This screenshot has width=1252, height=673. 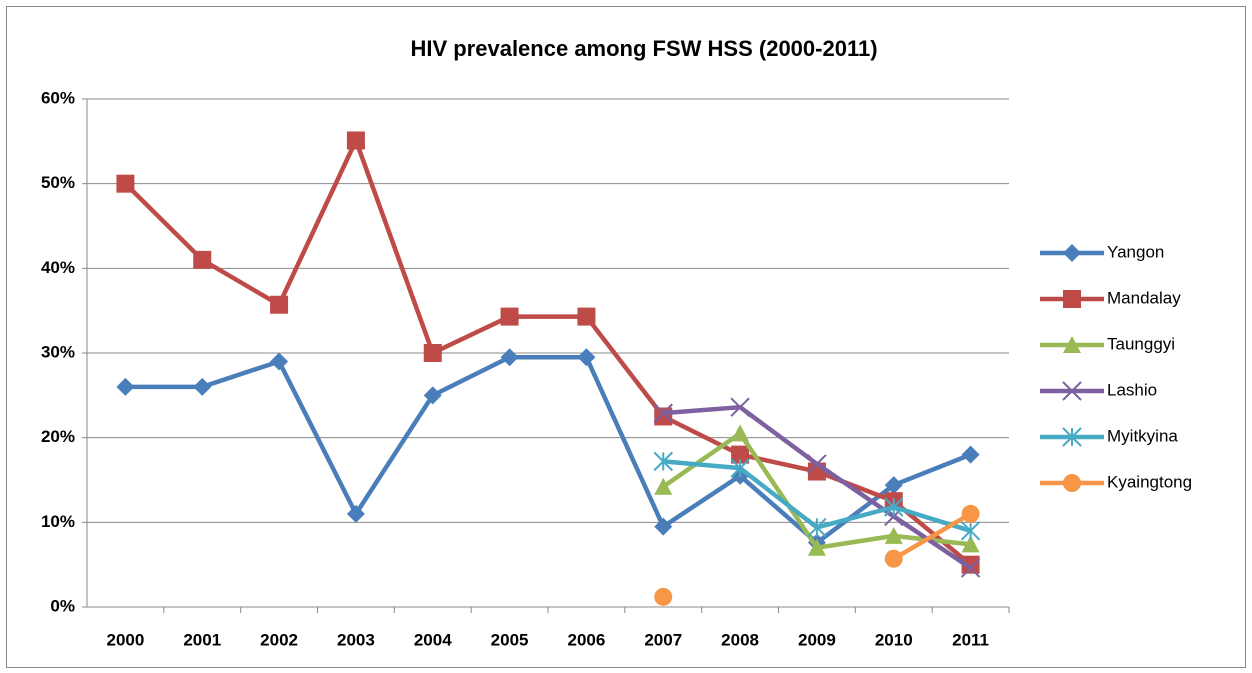 What do you see at coordinates (1135, 251) in the screenshot?
I see `legend-label: Yangon` at bounding box center [1135, 251].